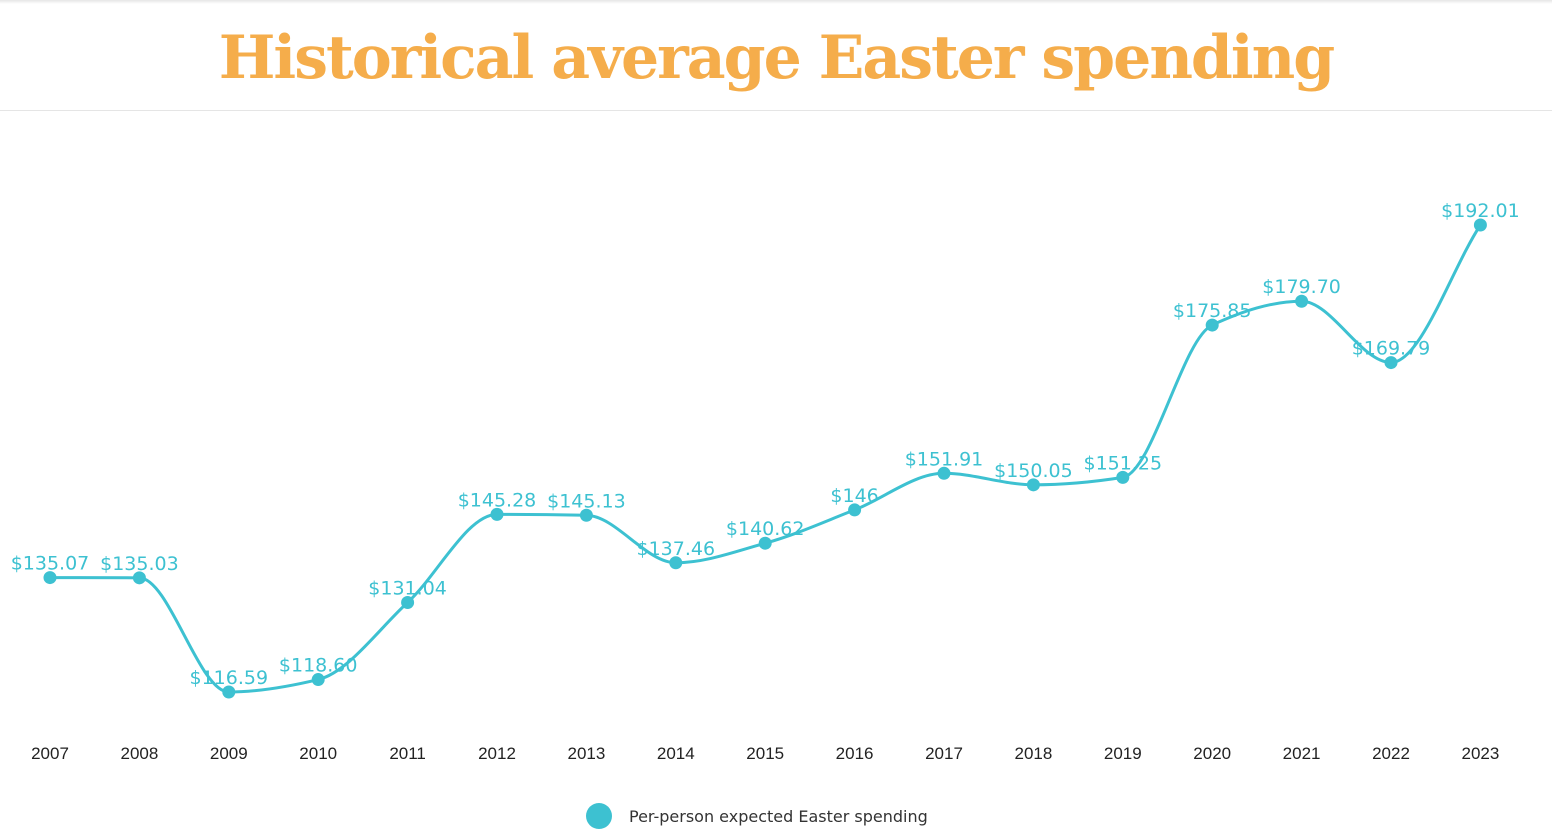 The image size is (1552, 838). What do you see at coordinates (944, 459) in the screenshot?
I see `data-label: $151.91` at bounding box center [944, 459].